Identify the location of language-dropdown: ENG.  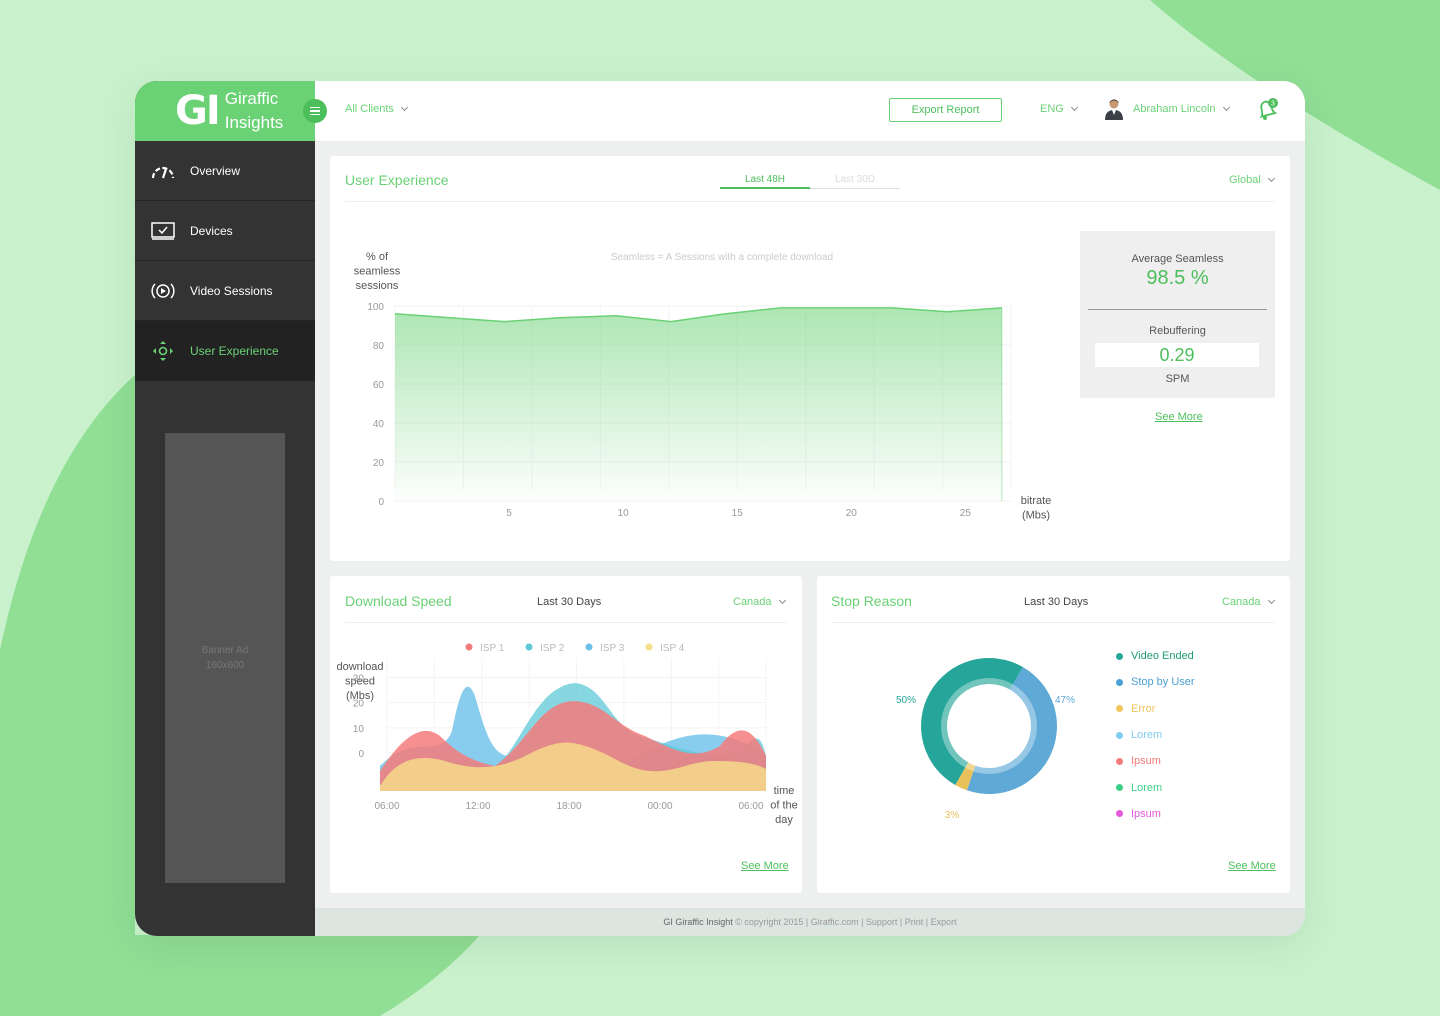
(1059, 109).